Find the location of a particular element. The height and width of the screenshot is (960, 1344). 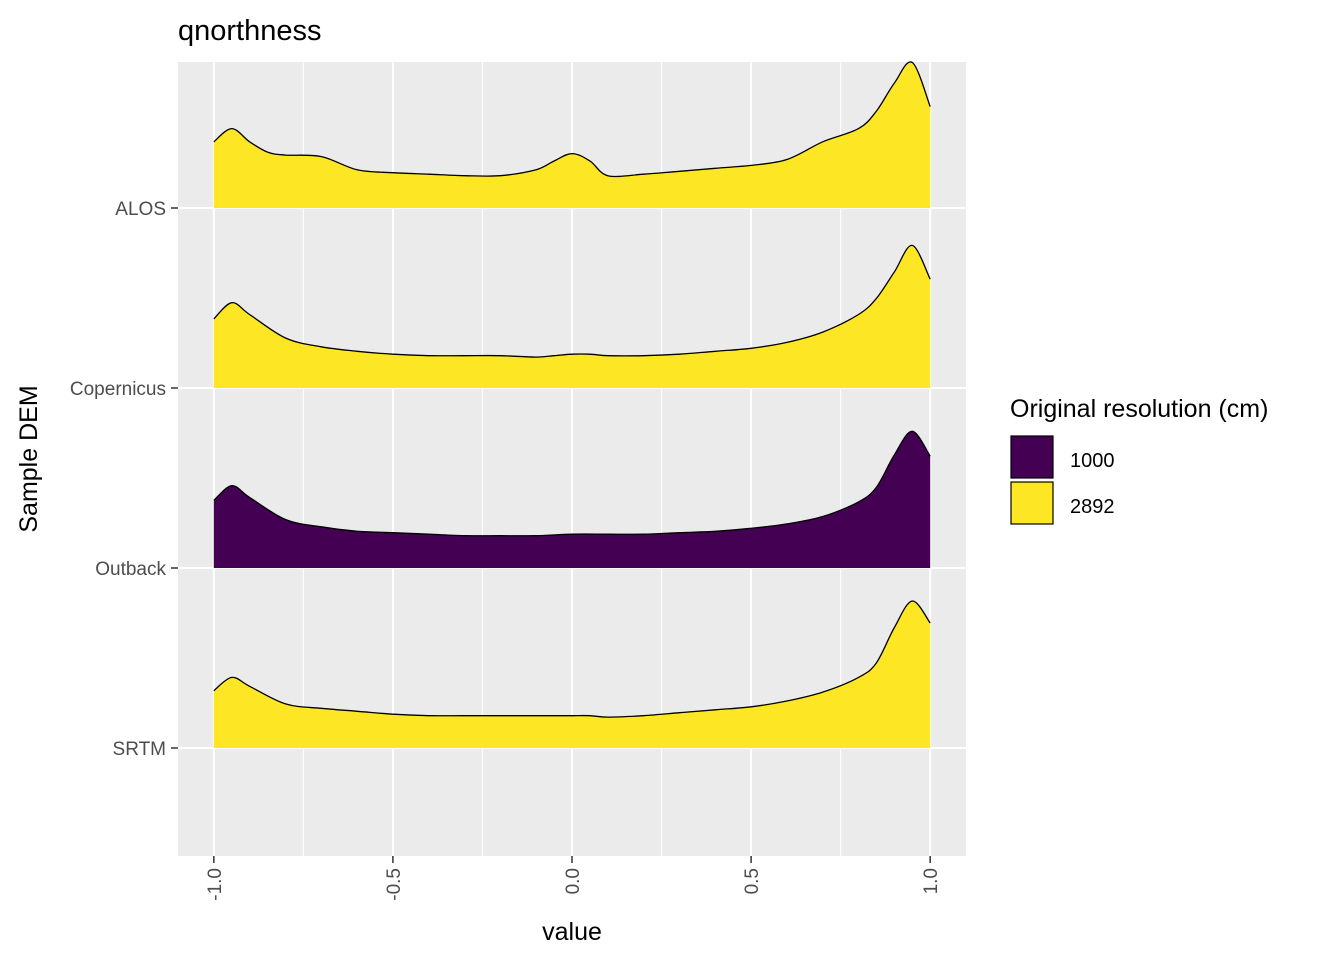

ridge-area-copernicus is located at coordinates (572, 316).